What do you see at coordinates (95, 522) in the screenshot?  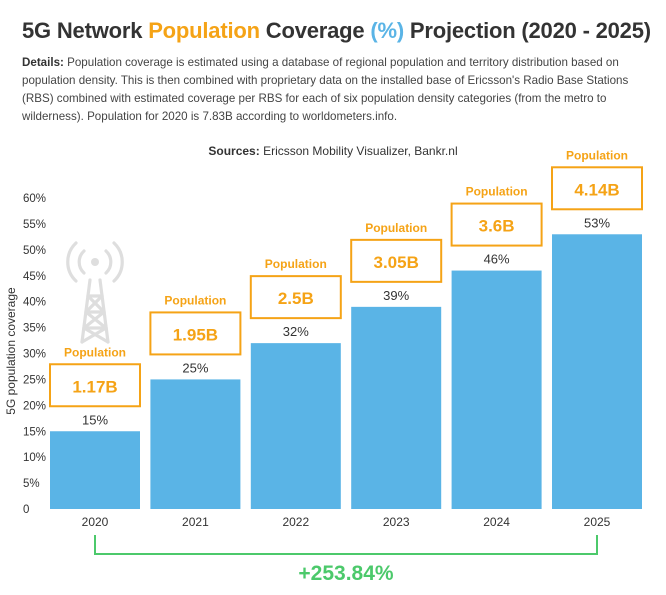 I see `x-tick-label: 2020` at bounding box center [95, 522].